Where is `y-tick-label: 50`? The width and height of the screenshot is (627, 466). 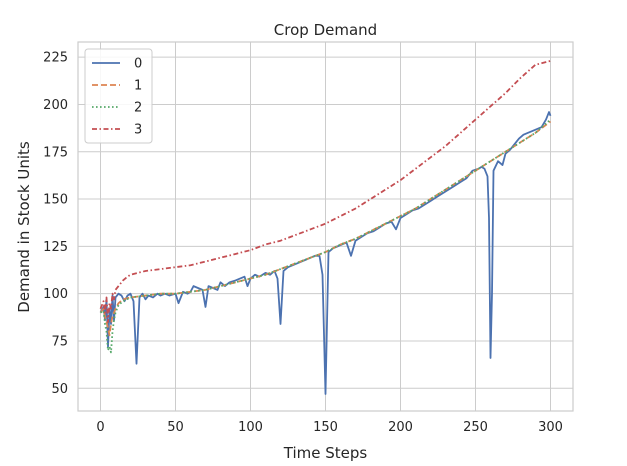
y-tick-label: 50 is located at coordinates (59, 389).